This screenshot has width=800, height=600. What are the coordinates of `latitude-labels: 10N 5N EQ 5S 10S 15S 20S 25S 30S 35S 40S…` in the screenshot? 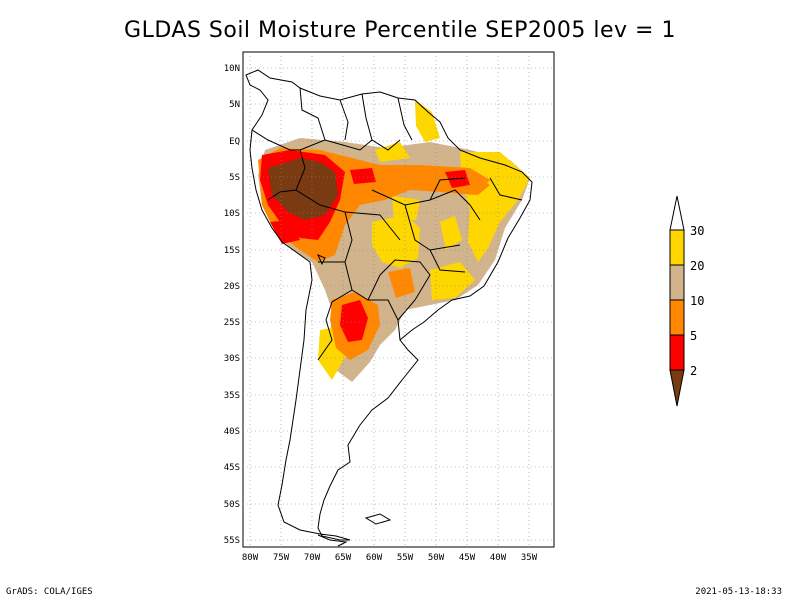 It's located at (232, 305).